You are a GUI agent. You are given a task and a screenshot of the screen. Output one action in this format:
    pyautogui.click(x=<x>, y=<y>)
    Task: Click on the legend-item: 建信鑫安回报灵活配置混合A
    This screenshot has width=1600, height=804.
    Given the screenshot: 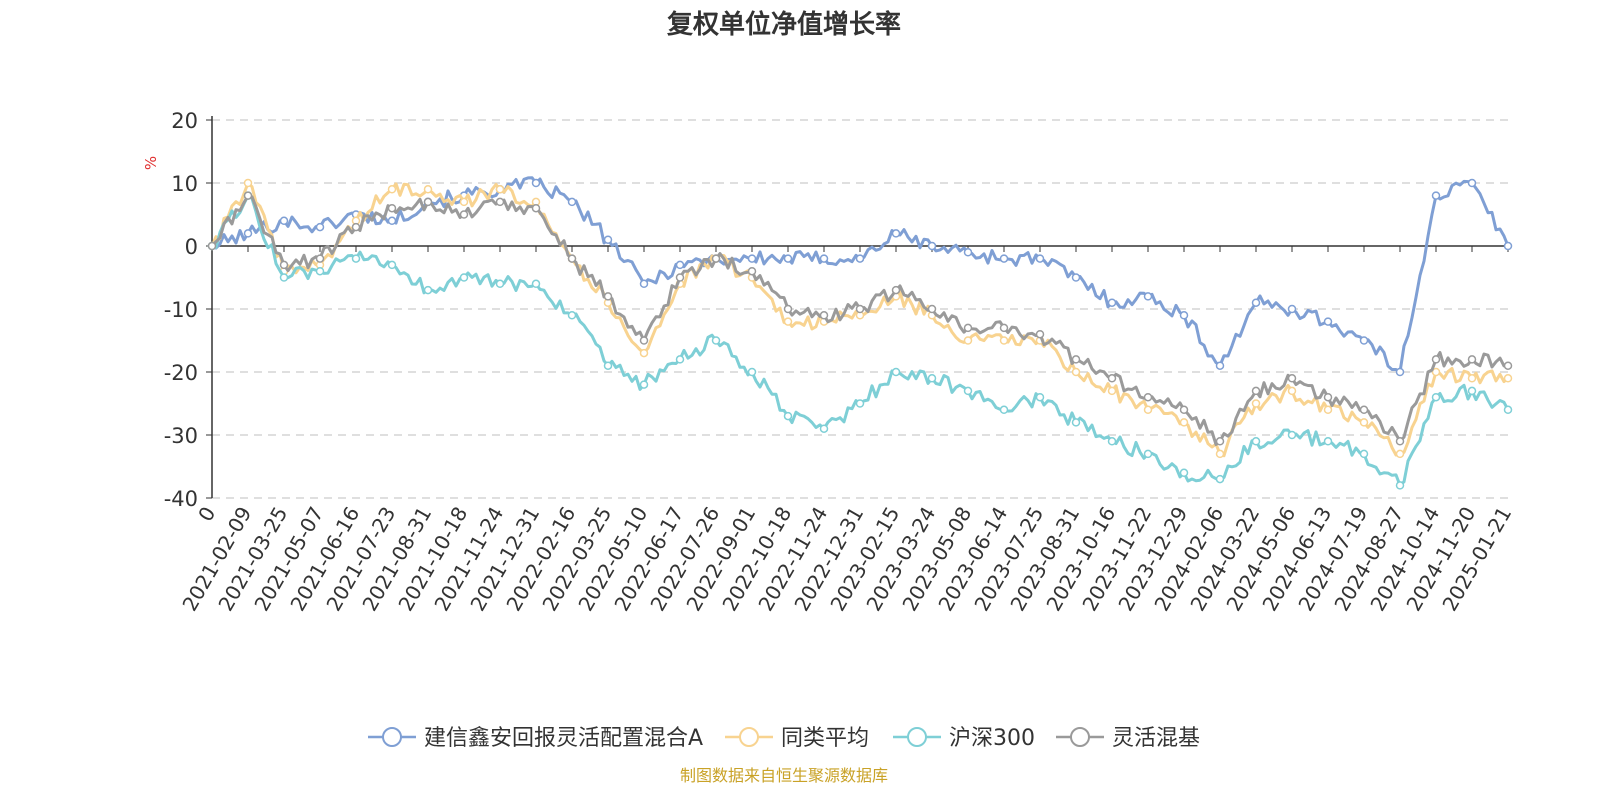 What is the action you would take?
    pyautogui.click(x=535, y=738)
    